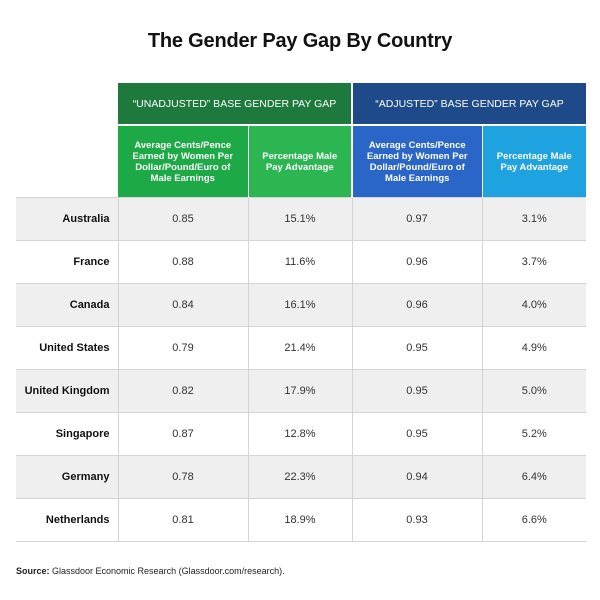 Image resolution: width=600 pixels, height=600 pixels. I want to click on value-cell: 0.82, so click(182, 391).